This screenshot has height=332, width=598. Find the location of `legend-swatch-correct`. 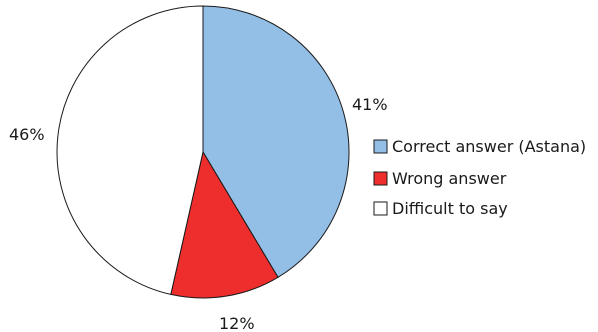

legend-swatch-correct is located at coordinates (380, 146).